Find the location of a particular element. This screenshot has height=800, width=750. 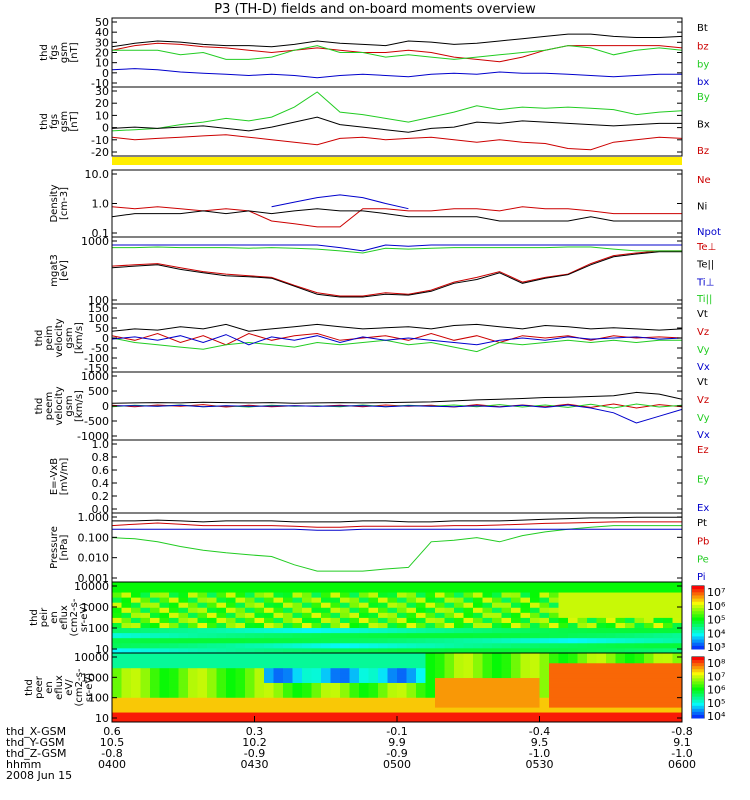

y-tick-label: -100 is located at coordinates (96, 358).